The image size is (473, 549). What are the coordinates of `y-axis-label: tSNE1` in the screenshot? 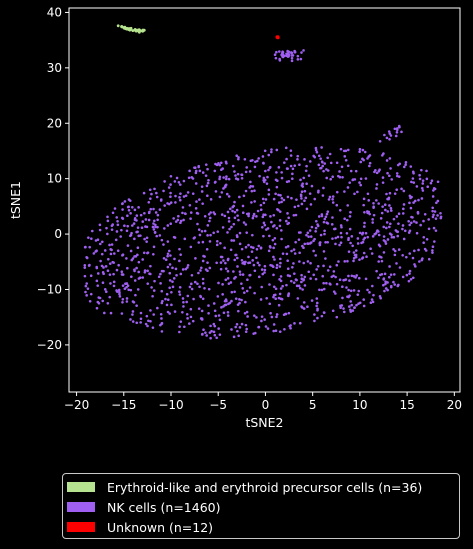 It's located at (15, 200).